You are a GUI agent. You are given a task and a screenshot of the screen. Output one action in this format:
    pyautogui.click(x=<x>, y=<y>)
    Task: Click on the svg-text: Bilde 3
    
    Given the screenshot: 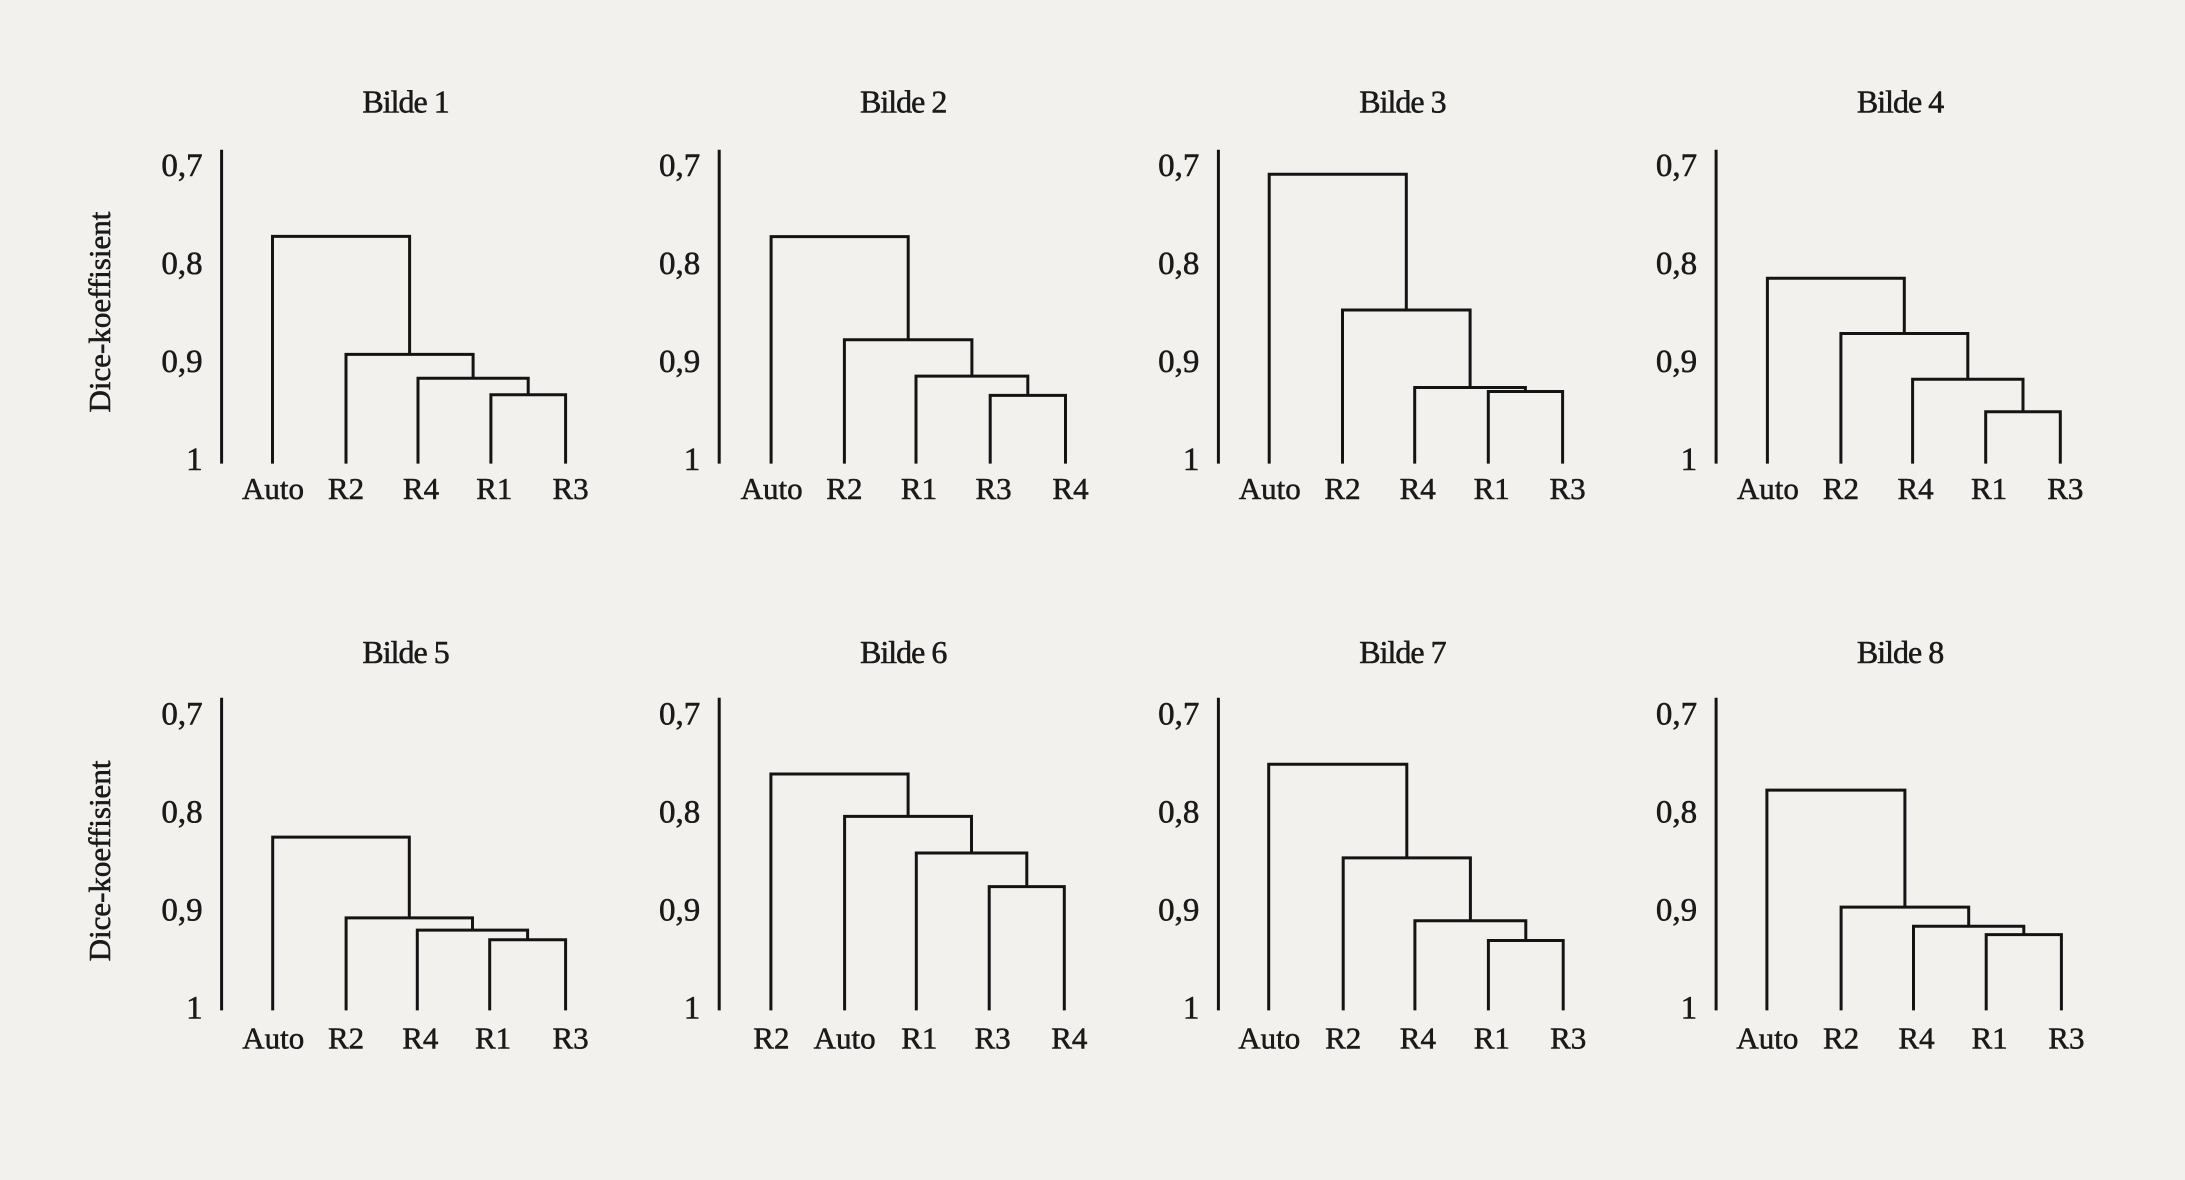 What is the action you would take?
    pyautogui.click(x=1402, y=102)
    